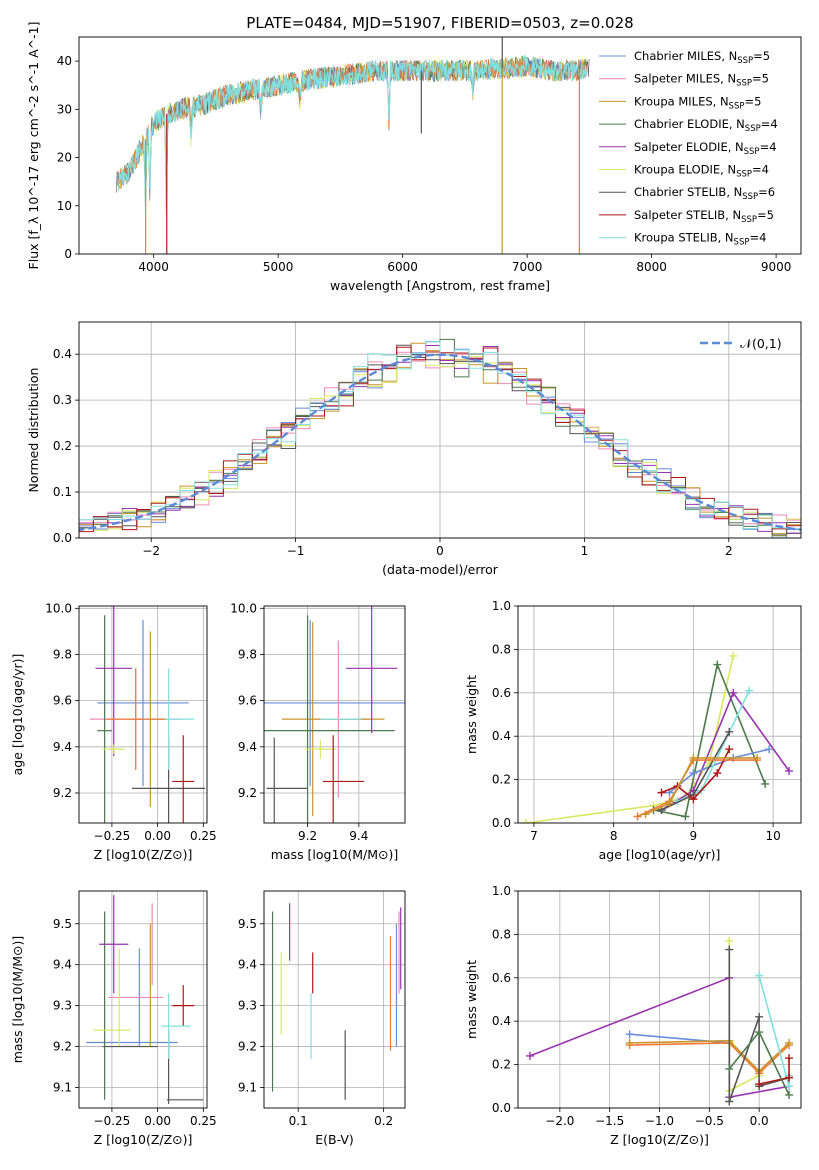 This screenshot has height=1170, width=819. Describe the element at coordinates (614, 836) in the screenshot. I see `x-tick-label: 8` at that location.